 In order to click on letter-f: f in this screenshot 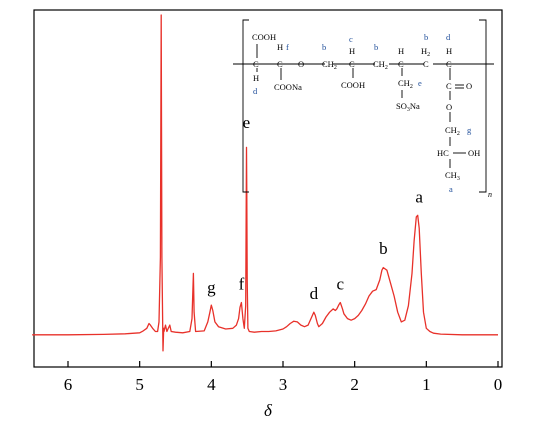, I will do `click(287, 47)`.